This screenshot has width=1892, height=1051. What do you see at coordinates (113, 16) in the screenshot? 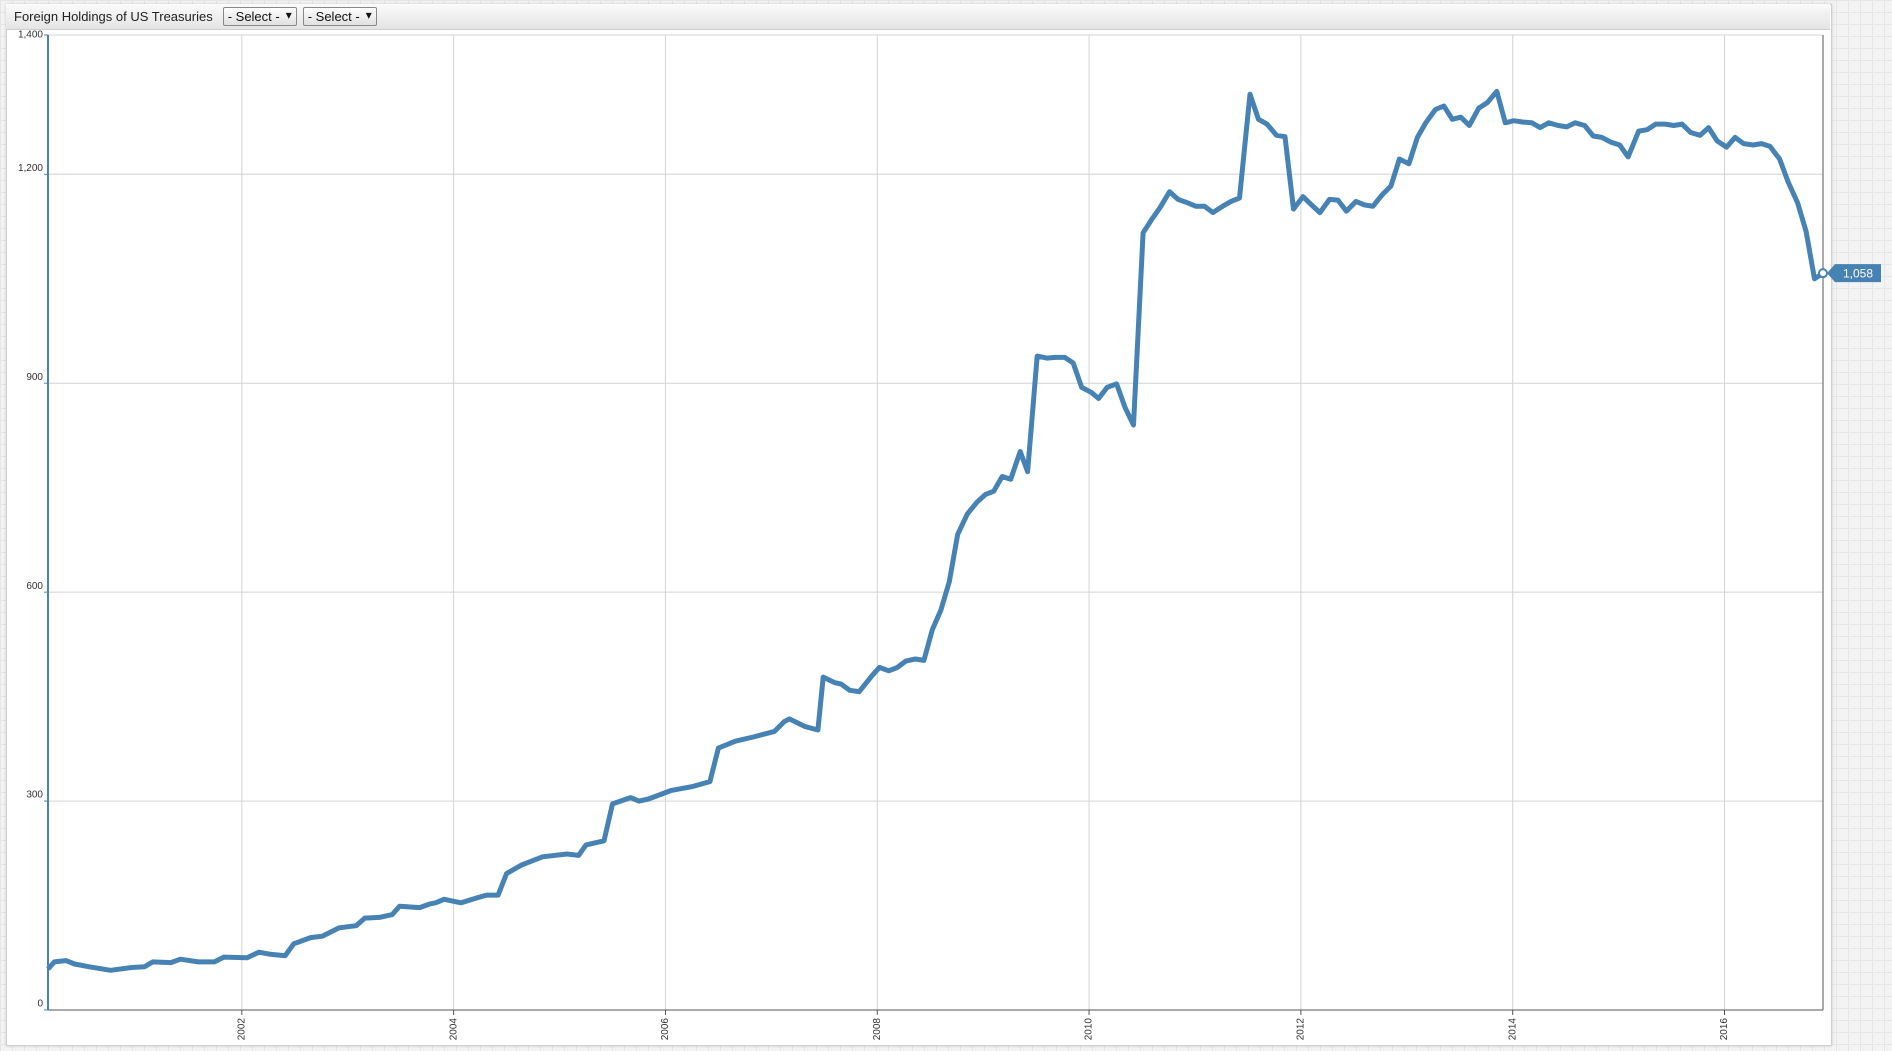
I see `chart-title: Foreign Holdings of US Treasuries` at bounding box center [113, 16].